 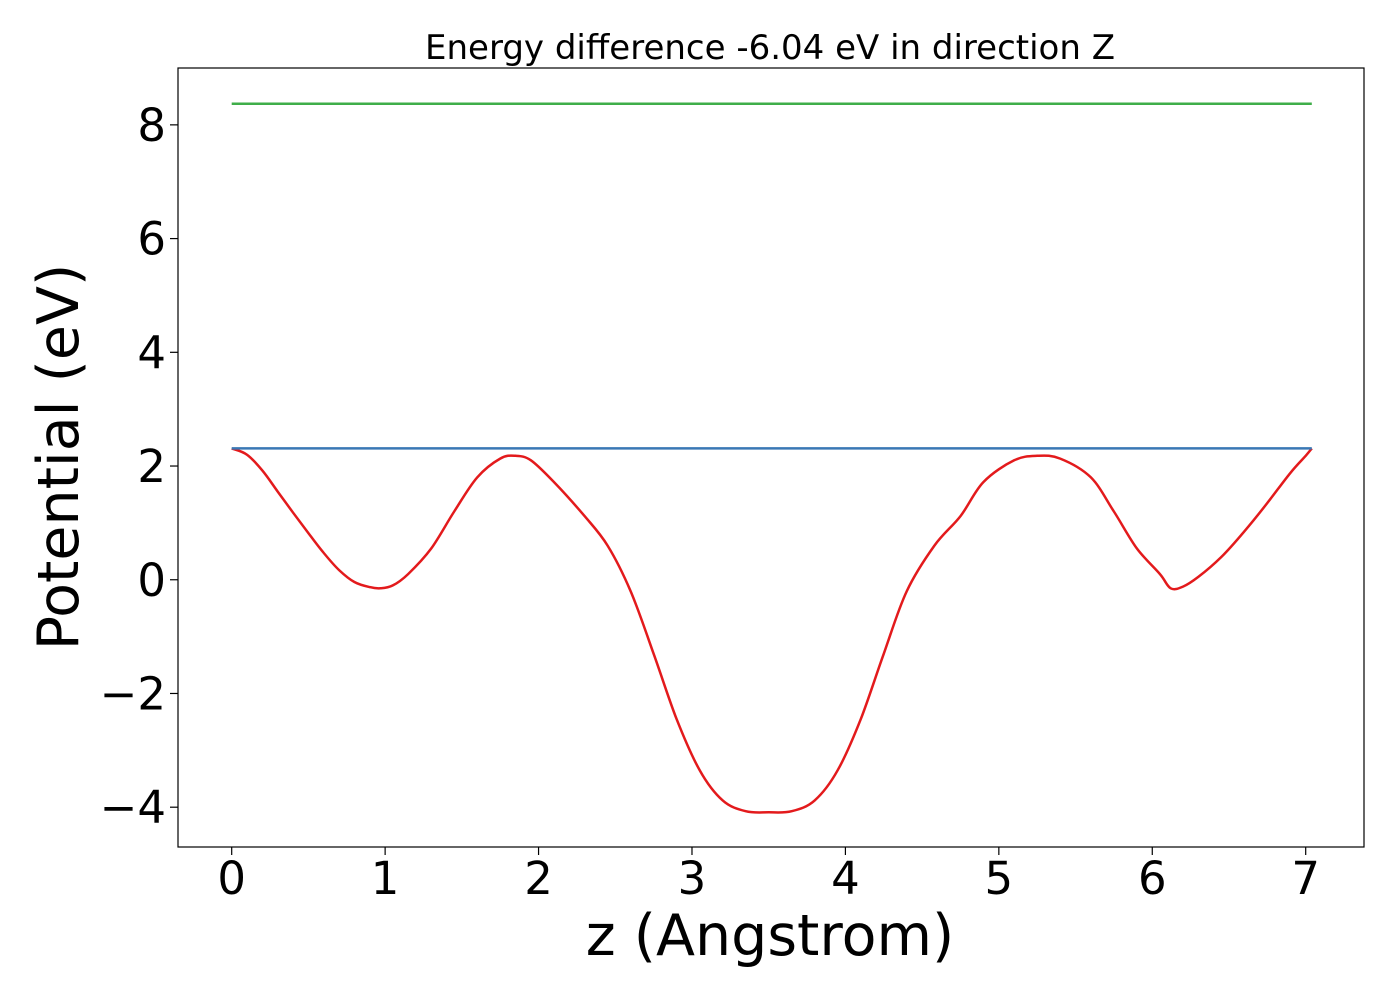 I want to click on y-axis-label: Potential (eV), so click(x=59, y=457).